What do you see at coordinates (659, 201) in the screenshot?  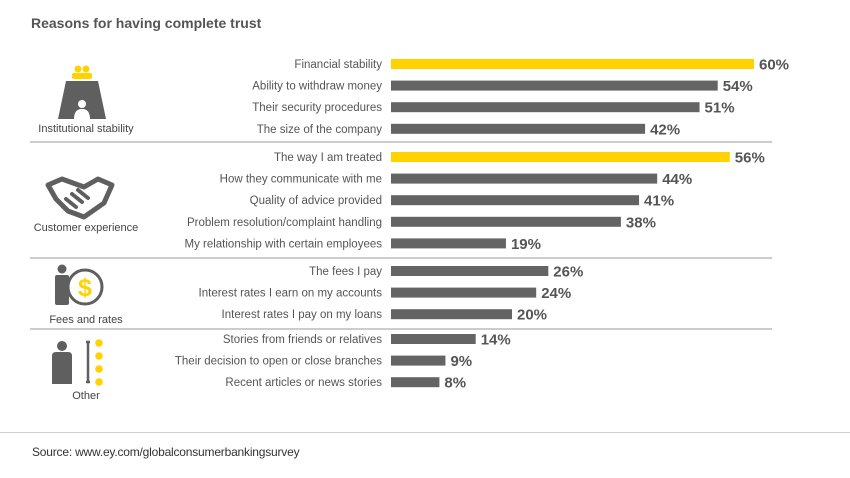 I see `value-label: 41%` at bounding box center [659, 201].